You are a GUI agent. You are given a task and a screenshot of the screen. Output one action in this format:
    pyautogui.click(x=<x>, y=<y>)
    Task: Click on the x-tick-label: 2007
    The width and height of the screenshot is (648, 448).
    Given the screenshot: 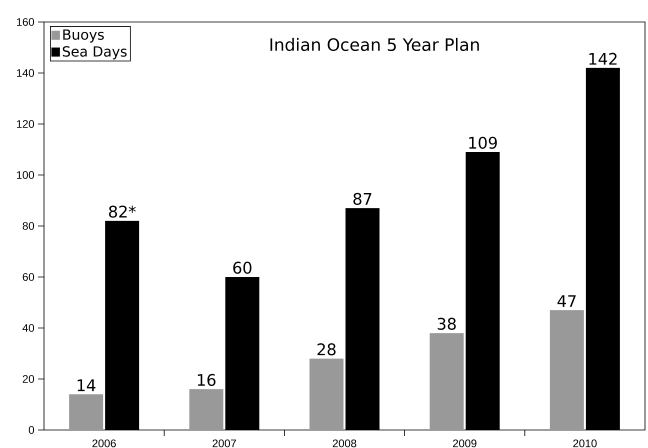 What is the action you would take?
    pyautogui.click(x=224, y=443)
    